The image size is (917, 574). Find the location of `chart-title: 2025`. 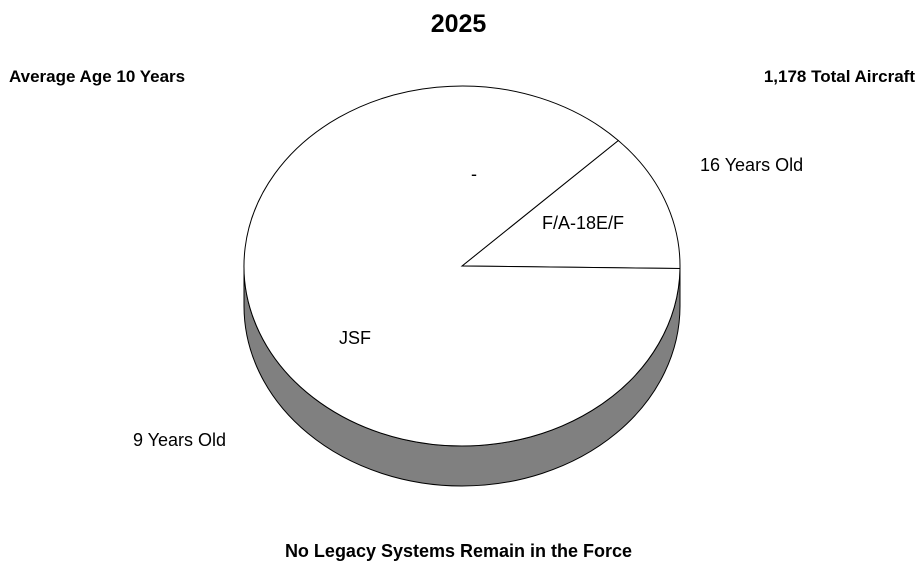

chart-title: 2025 is located at coordinates (458, 24).